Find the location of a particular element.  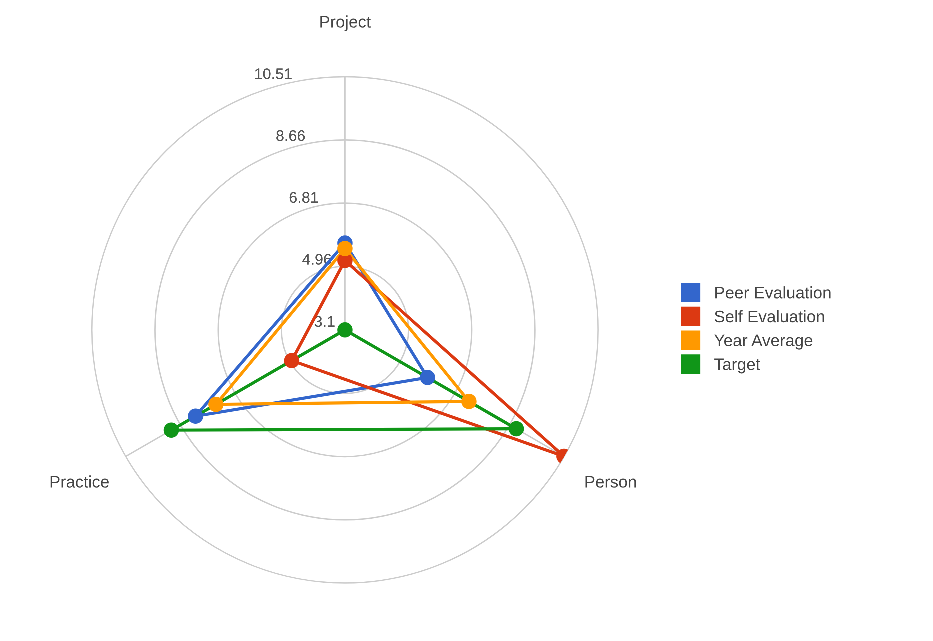

legend-label: Target is located at coordinates (737, 366).